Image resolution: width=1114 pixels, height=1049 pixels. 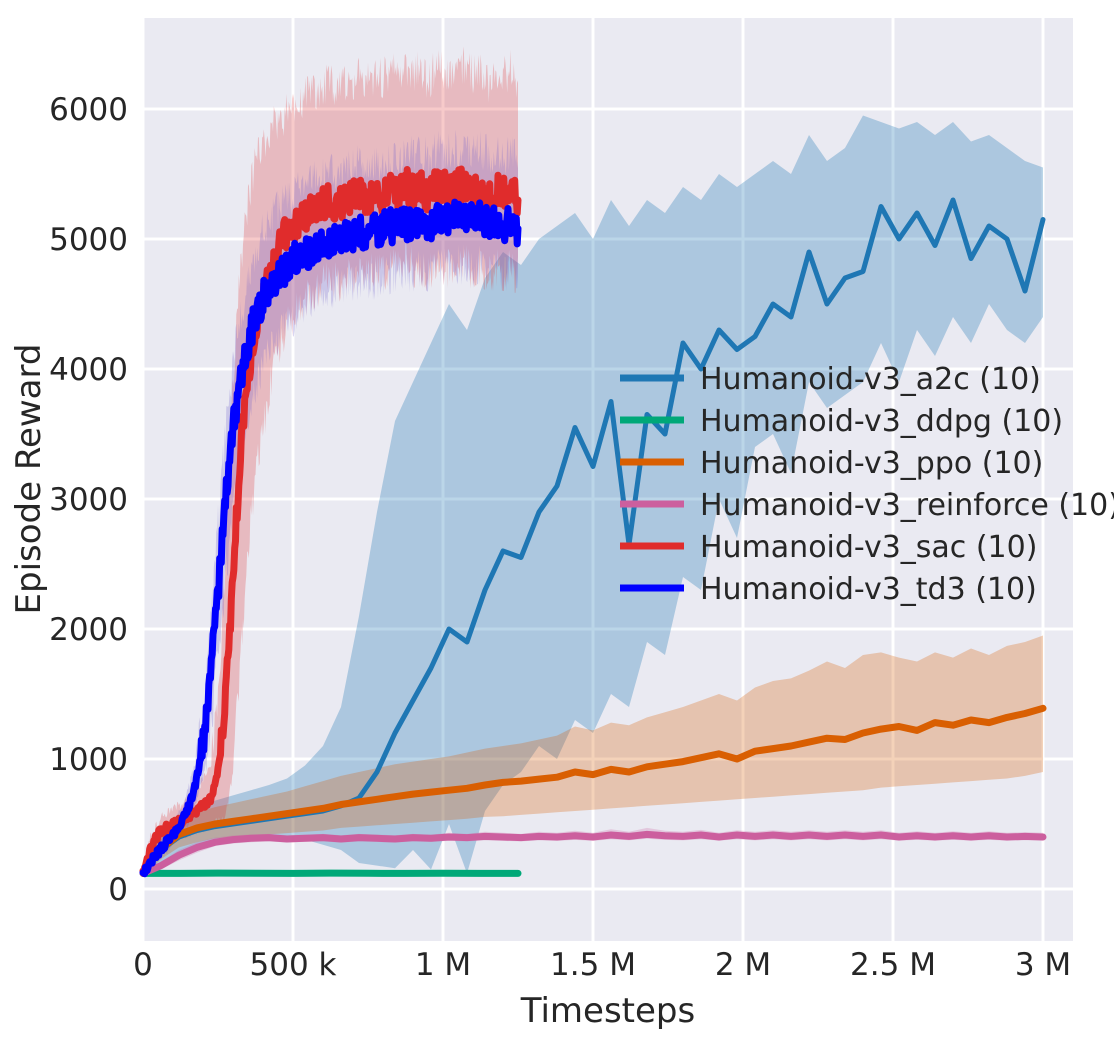 What do you see at coordinates (88, 760) in the screenshot?
I see `y-tick-label: 1000` at bounding box center [88, 760].